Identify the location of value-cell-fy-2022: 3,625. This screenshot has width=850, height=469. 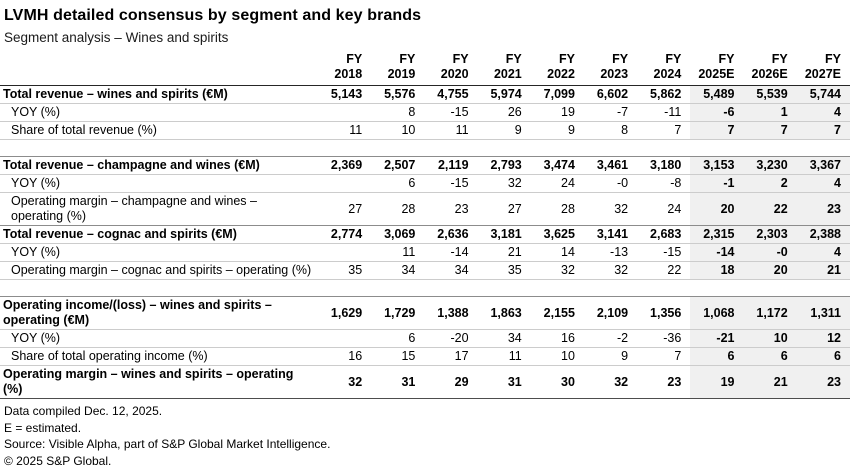
(557, 235).